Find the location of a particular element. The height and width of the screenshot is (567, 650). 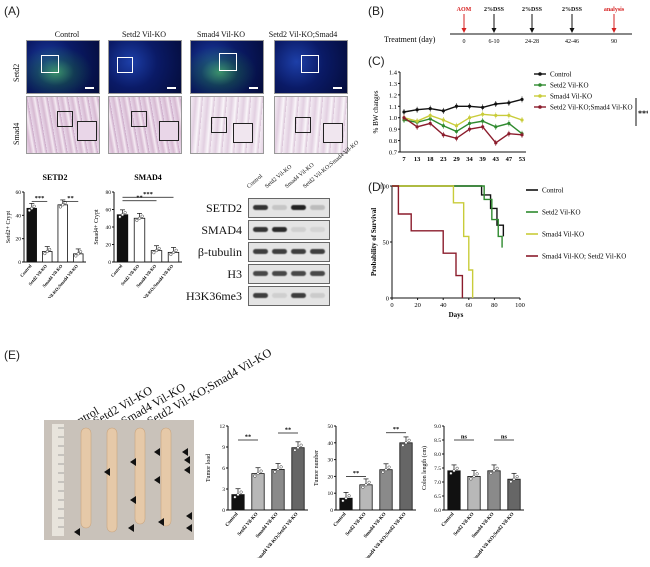

x-tick-label: 7 is located at coordinates (404, 159).